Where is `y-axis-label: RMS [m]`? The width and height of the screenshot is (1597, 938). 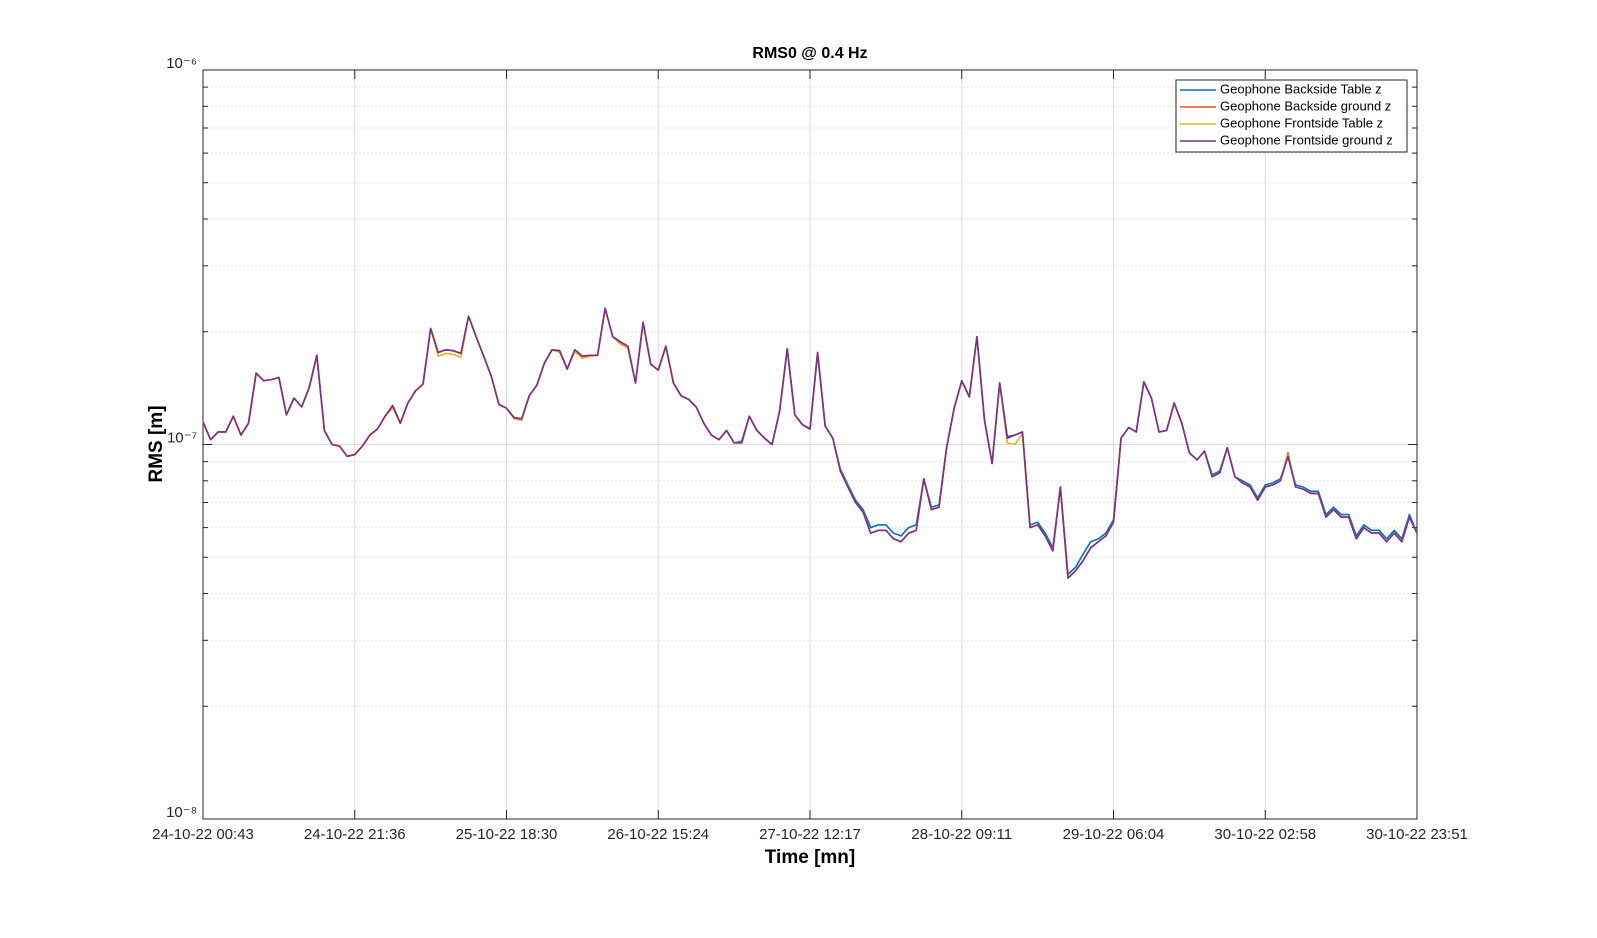 y-axis-label: RMS [m] is located at coordinates (156, 443).